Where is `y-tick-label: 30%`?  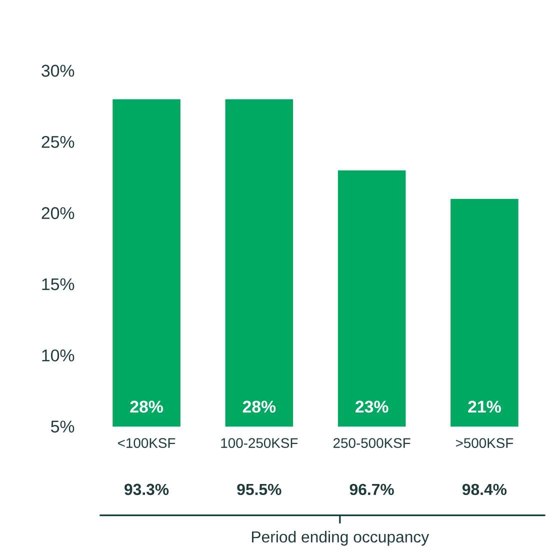
y-tick-label: 30% is located at coordinates (58, 70).